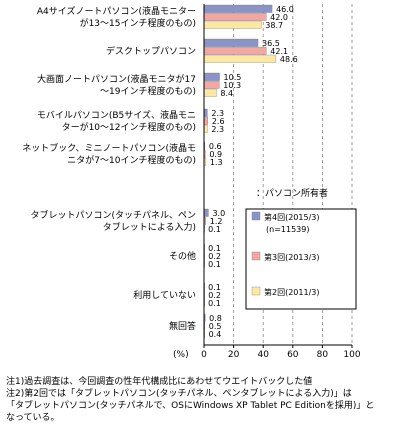  What do you see at coordinates (240, 171) in the screenshot?
I see `bars` at bounding box center [240, 171].